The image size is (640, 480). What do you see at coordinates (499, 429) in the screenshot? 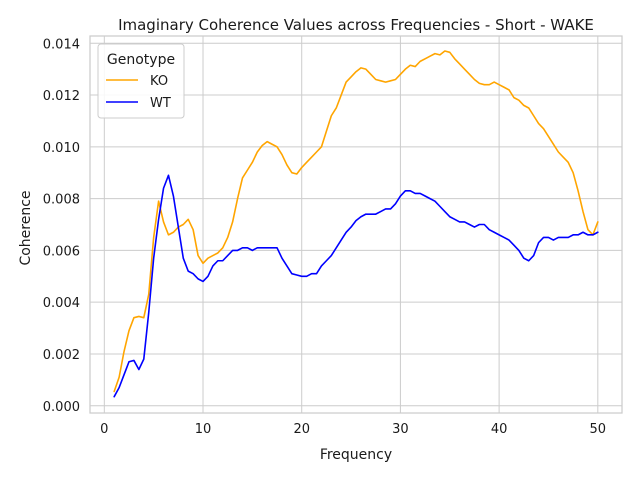
I see `x-tick-label: 40` at bounding box center [499, 429].